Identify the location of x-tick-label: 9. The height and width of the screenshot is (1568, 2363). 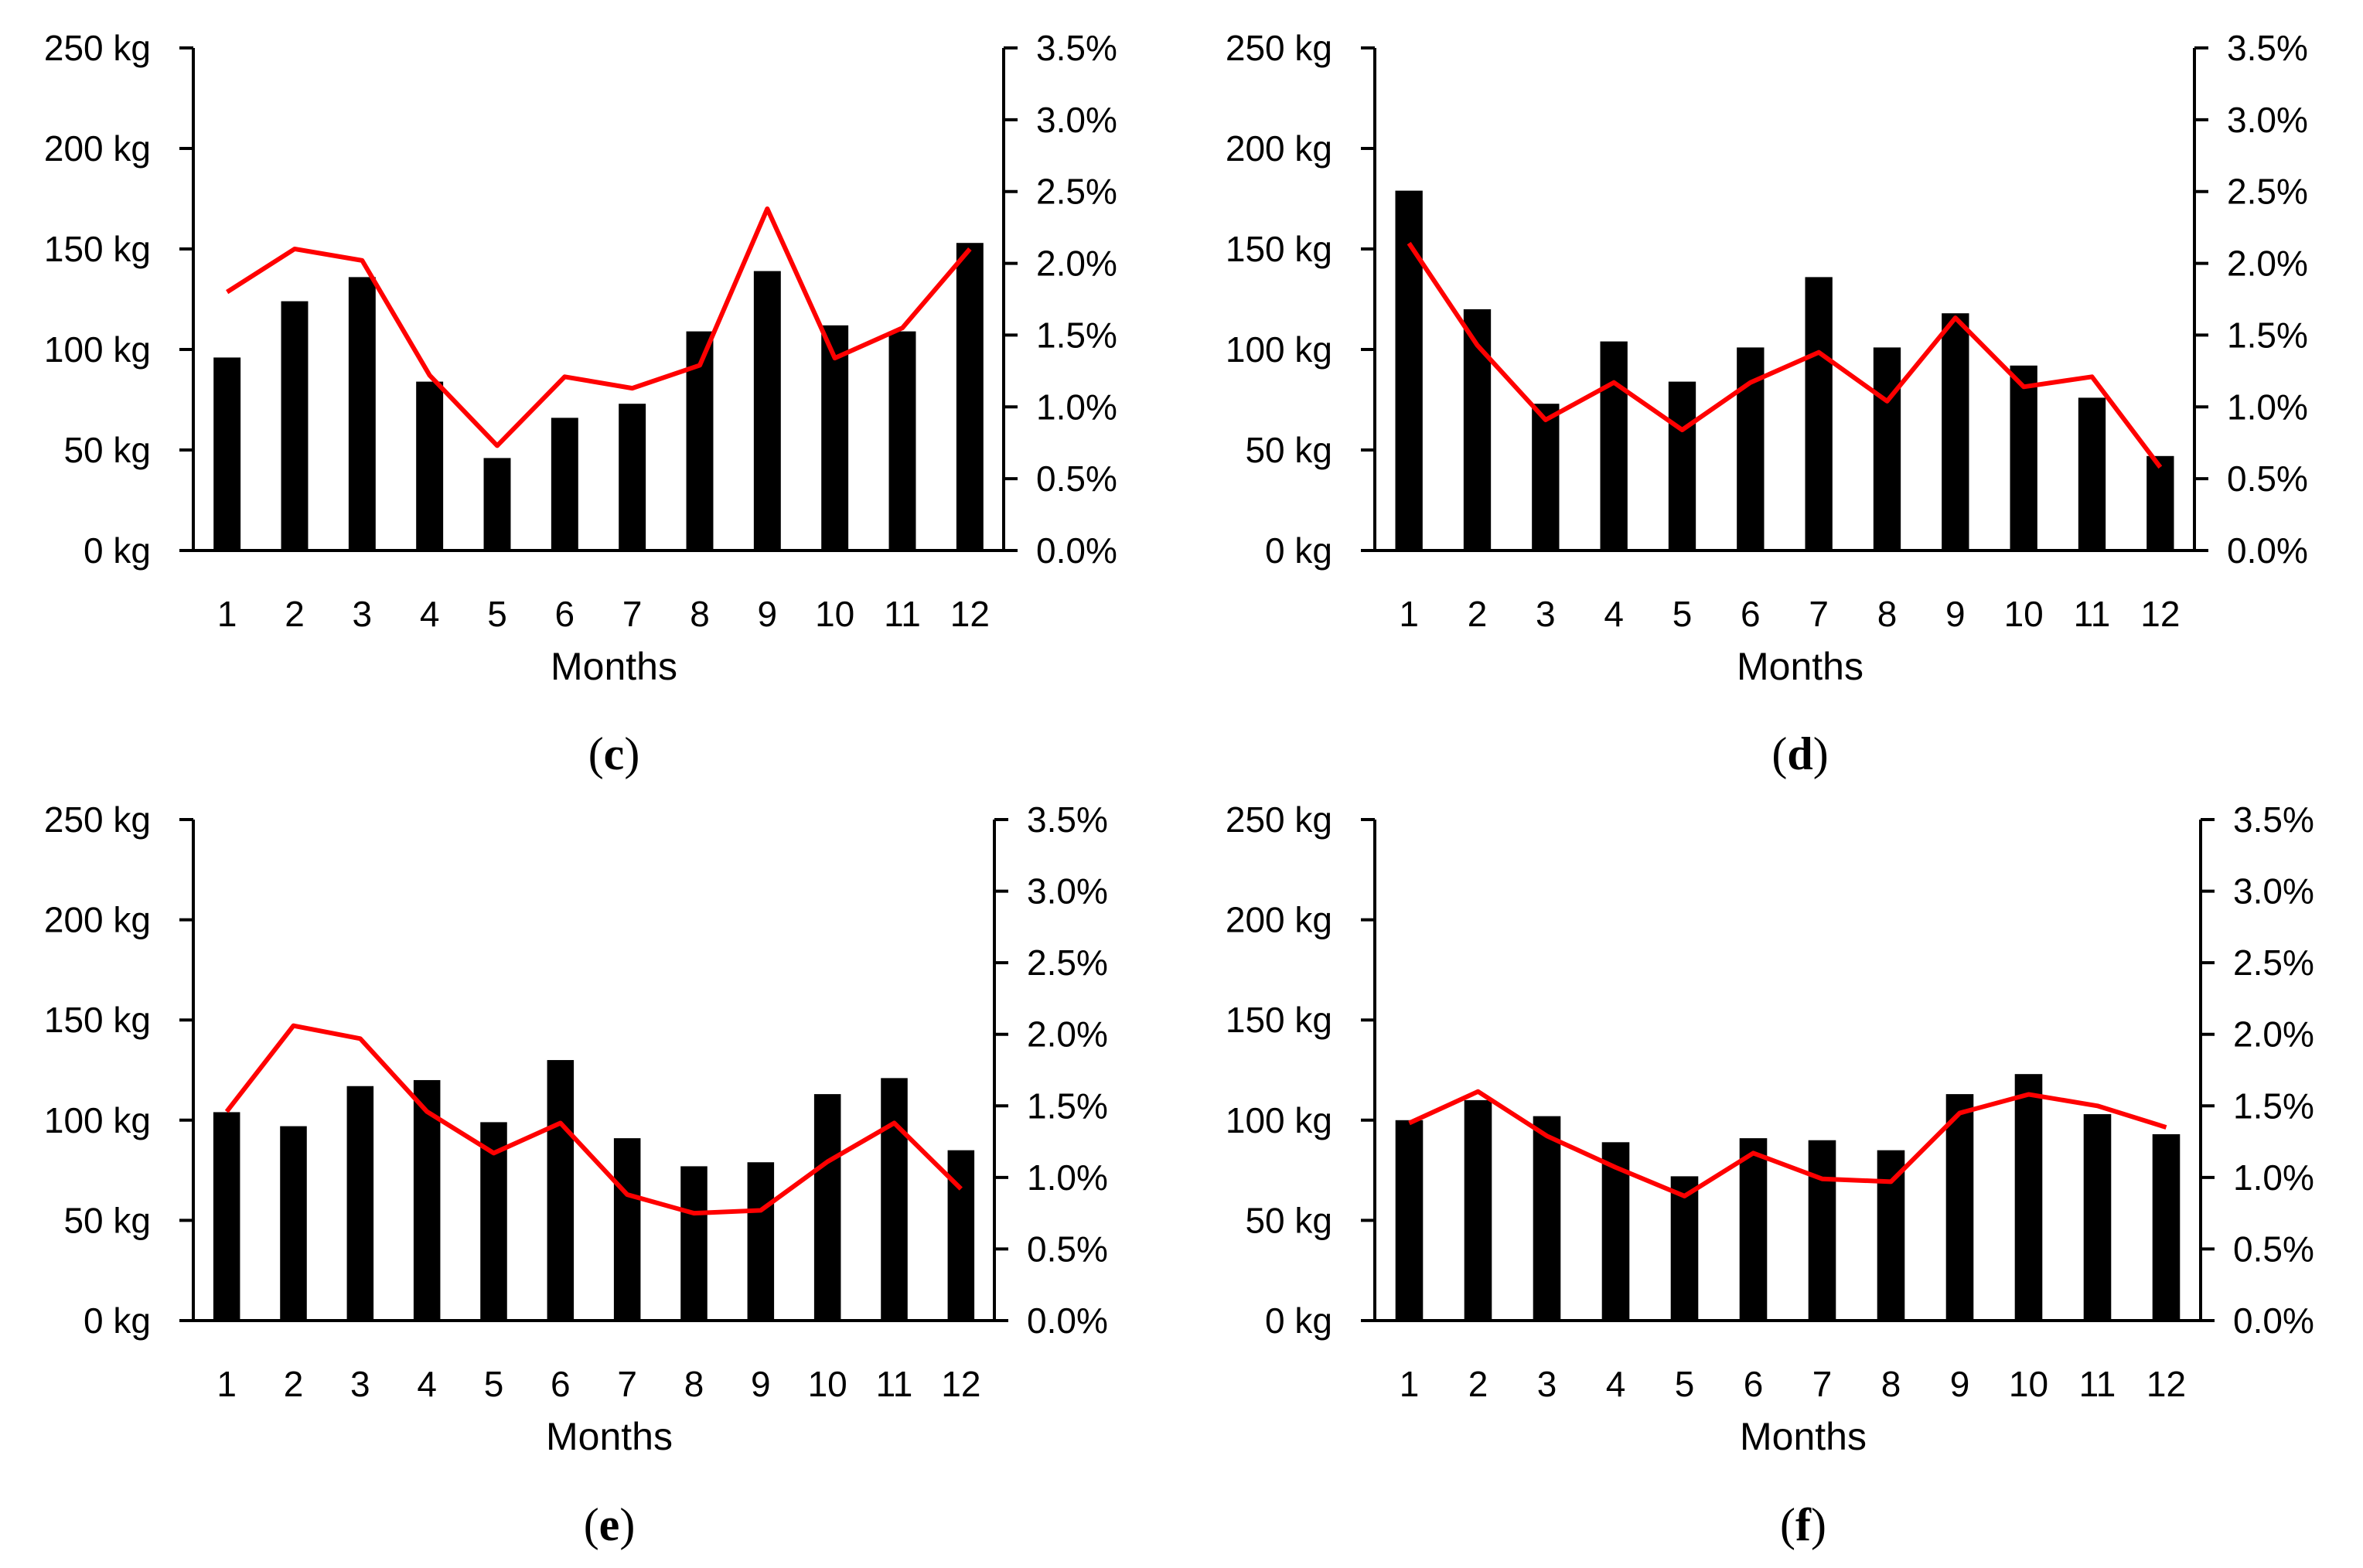
(1960, 1384).